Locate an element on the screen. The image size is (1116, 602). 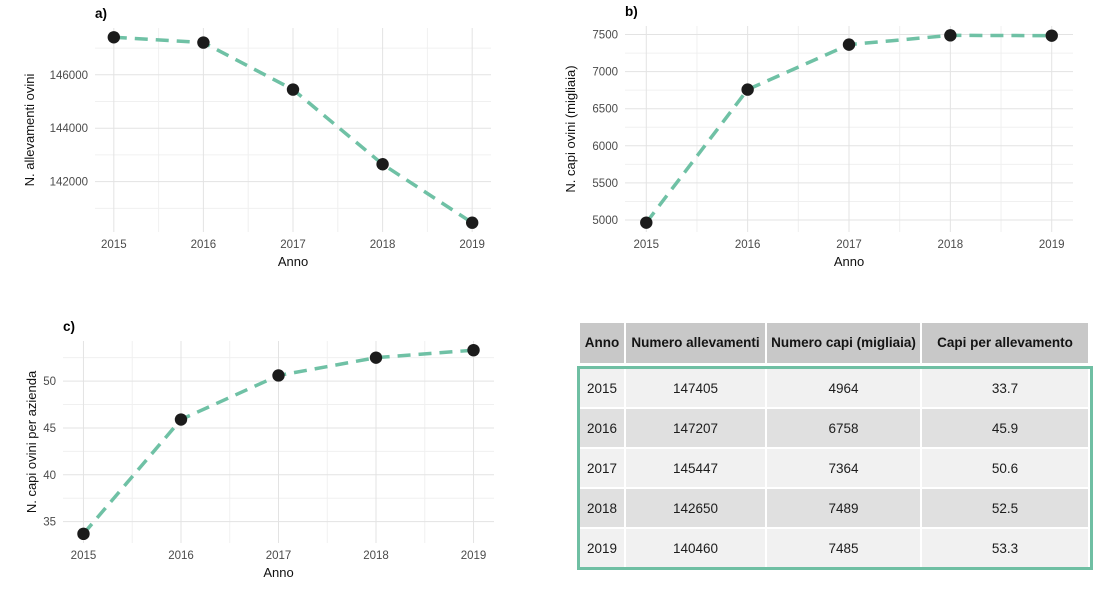
panel-label: b) is located at coordinates (631, 11).